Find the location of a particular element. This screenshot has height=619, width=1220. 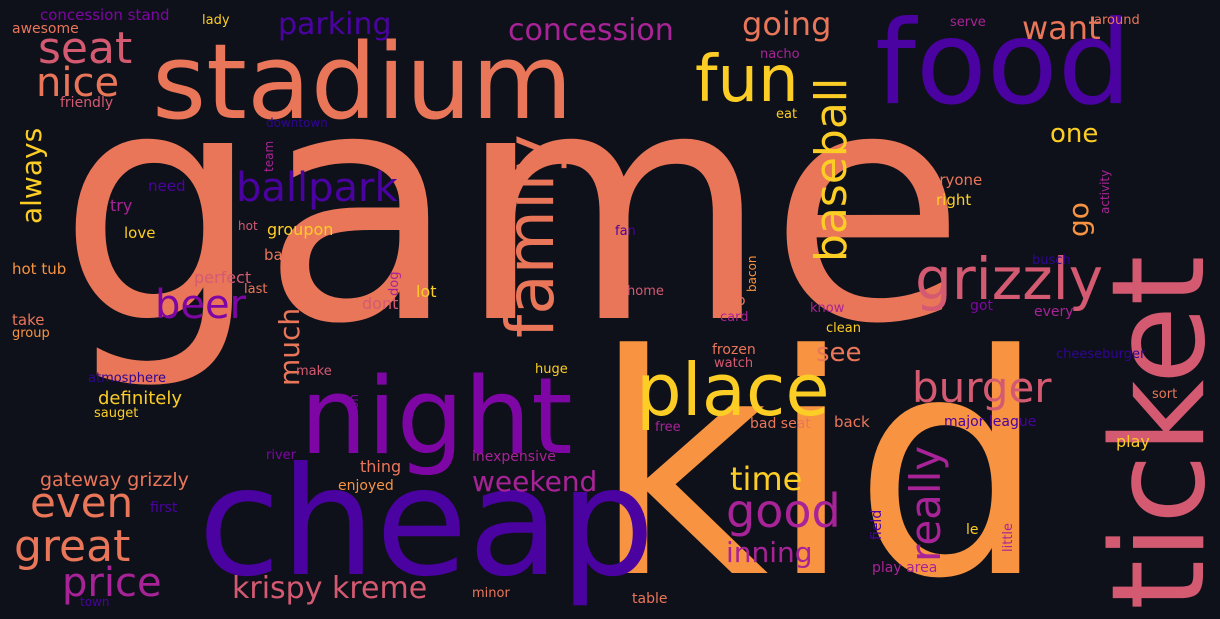

word-two: two is located at coordinates (733, 301).